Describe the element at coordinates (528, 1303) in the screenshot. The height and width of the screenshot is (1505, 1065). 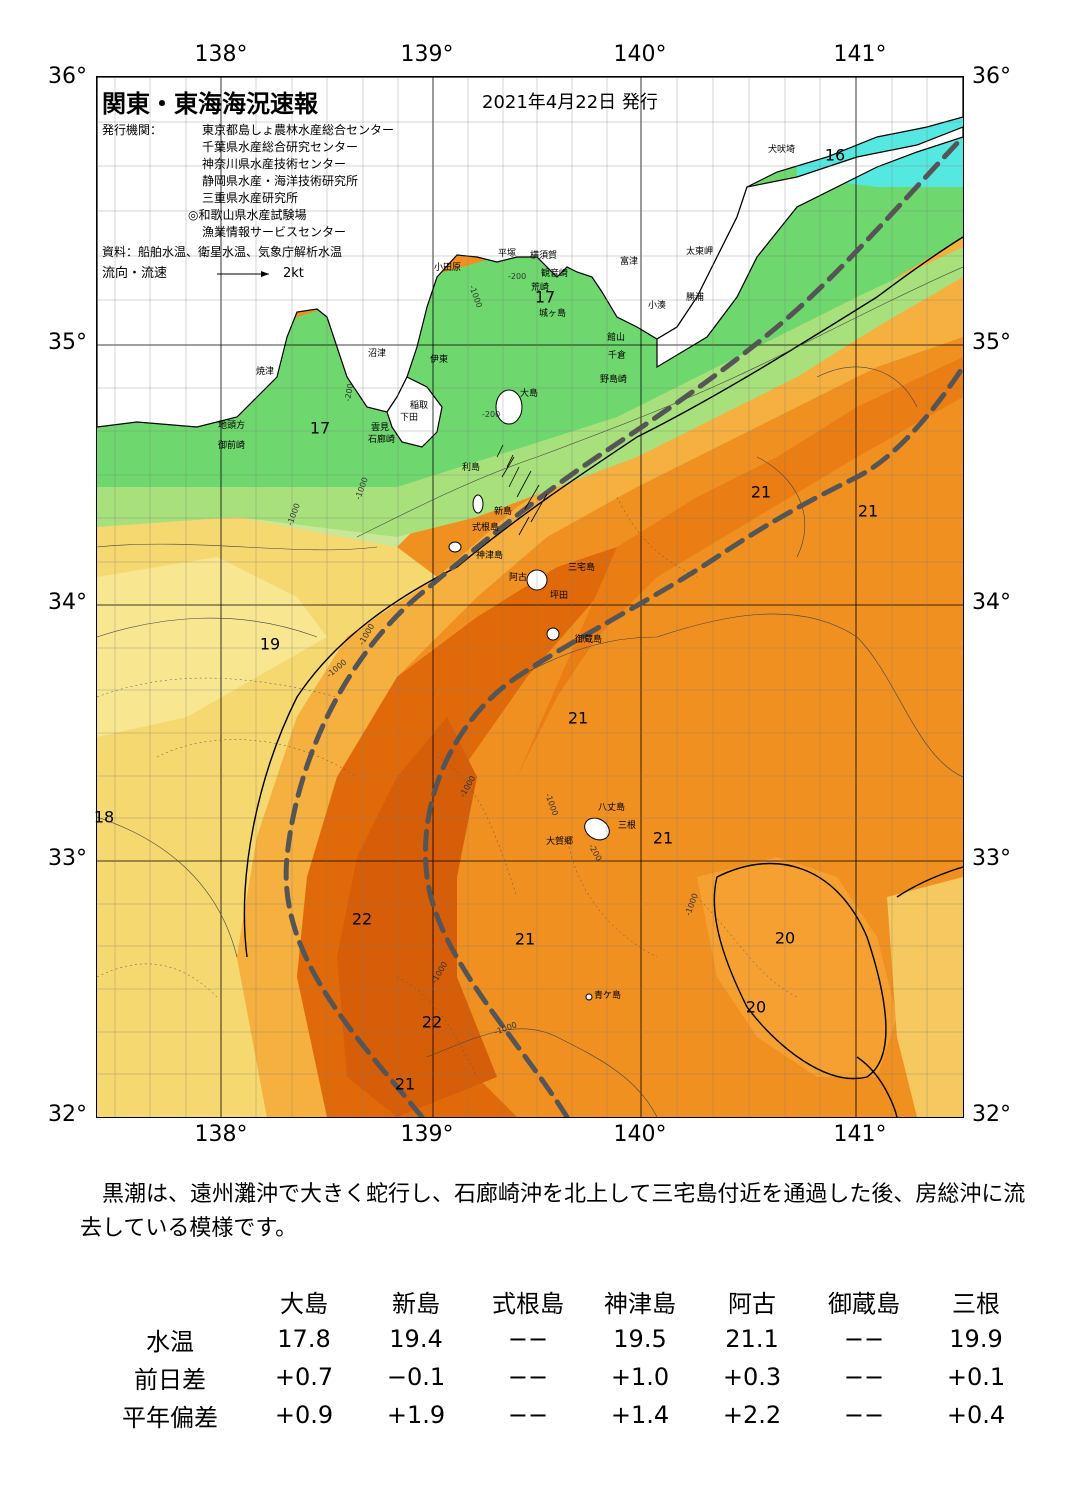
I see `column-header: 式根島` at that location.